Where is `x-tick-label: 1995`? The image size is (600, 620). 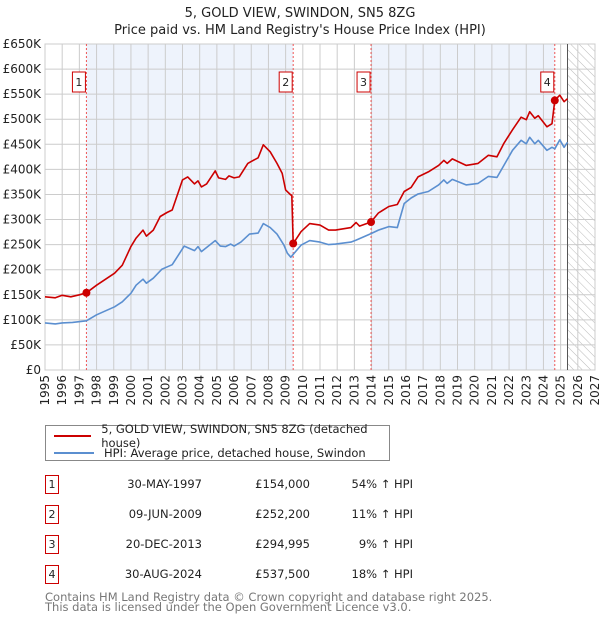
x-tick-label: 1995 is located at coordinates (45, 390).